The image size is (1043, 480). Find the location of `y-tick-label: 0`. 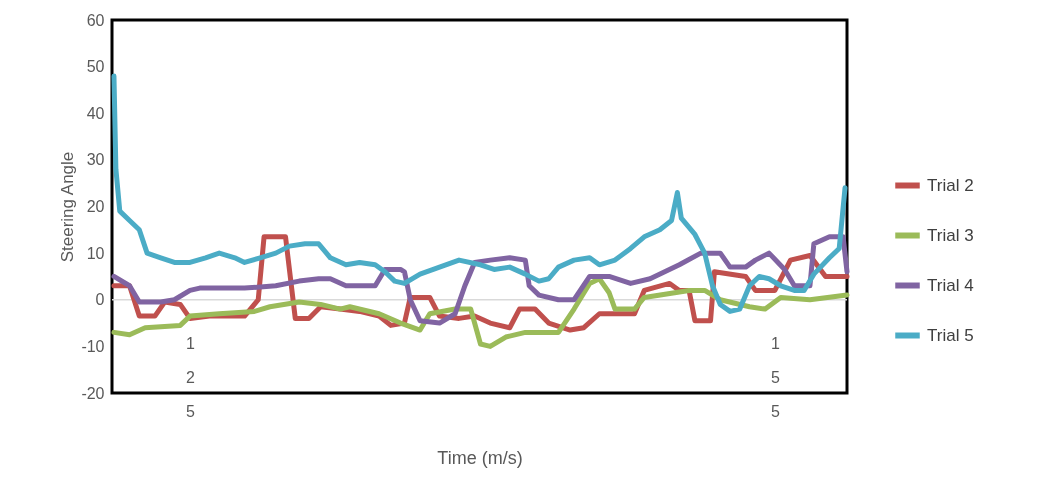

y-tick-label: 0 is located at coordinates (100, 300).